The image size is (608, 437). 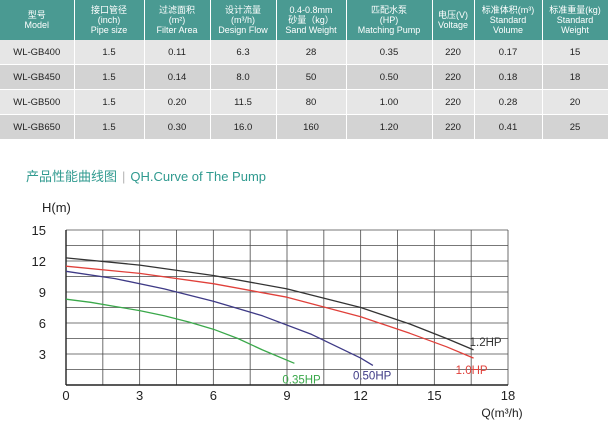 What do you see at coordinates (286, 395) in the screenshot?
I see `x-tick-label: 9` at bounding box center [286, 395].